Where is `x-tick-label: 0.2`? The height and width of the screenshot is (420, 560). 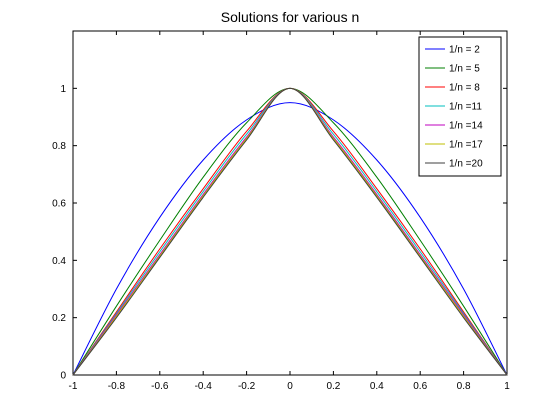
x-tick-label: 0.2 is located at coordinates (333, 386).